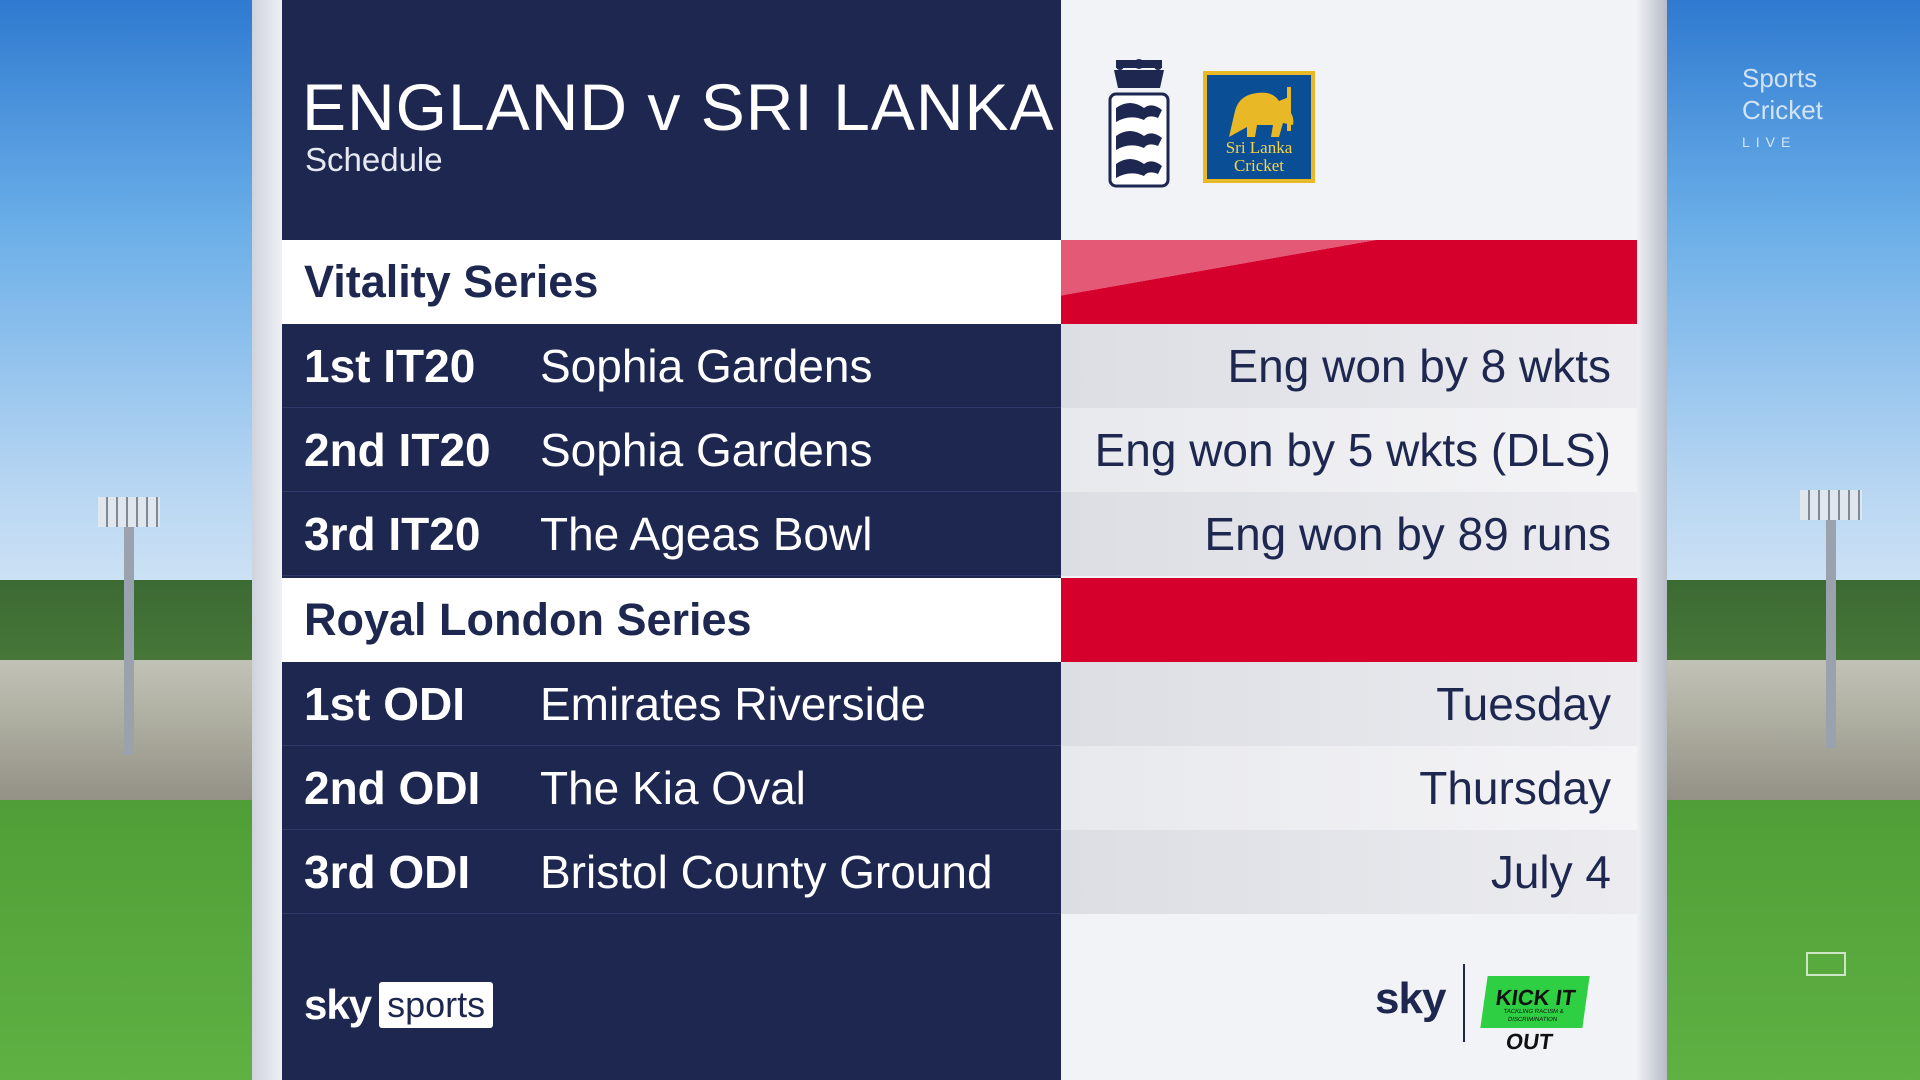 This screenshot has width=1920, height=1080. I want to click on kick-it-out-tagline: TACKLING RACISM & DISCRIMINATION, so click(1534, 1016).